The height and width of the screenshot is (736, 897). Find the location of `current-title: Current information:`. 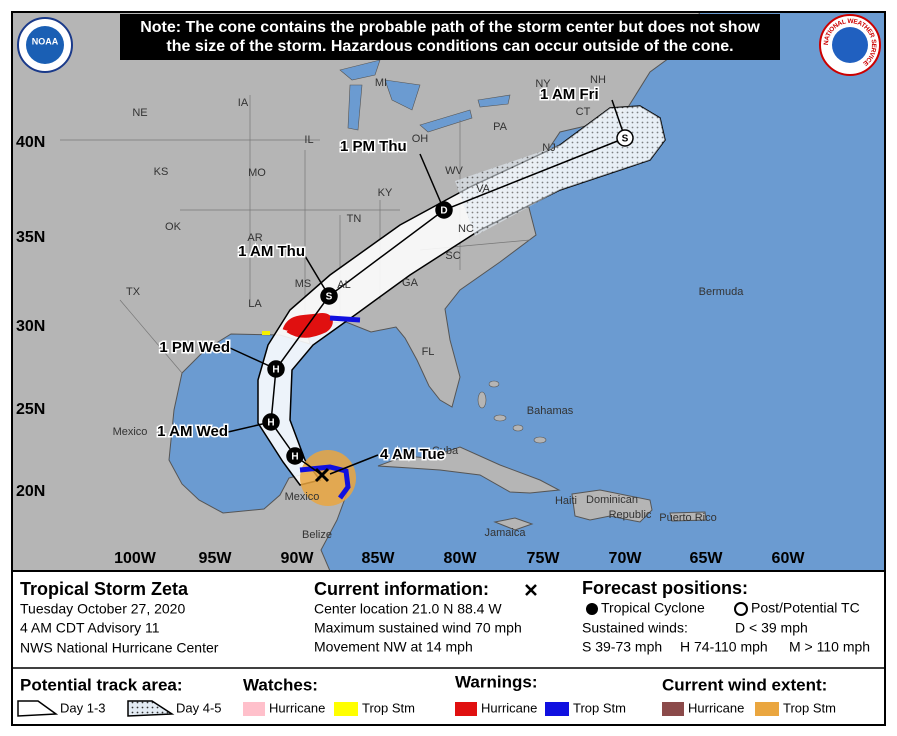

current-title: Current information: is located at coordinates (401, 589).